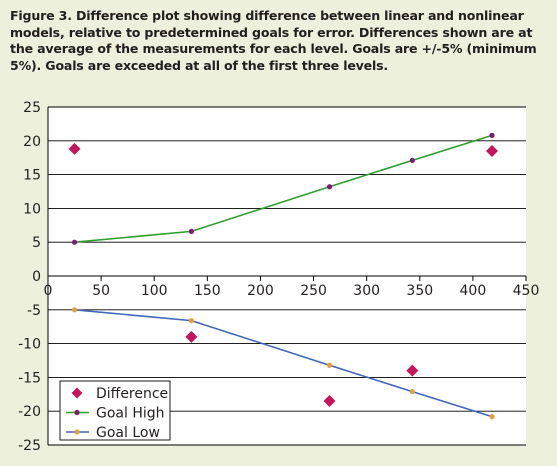 The width and height of the screenshot is (557, 466). I want to click on x-tick-label: 250, so click(313, 291).